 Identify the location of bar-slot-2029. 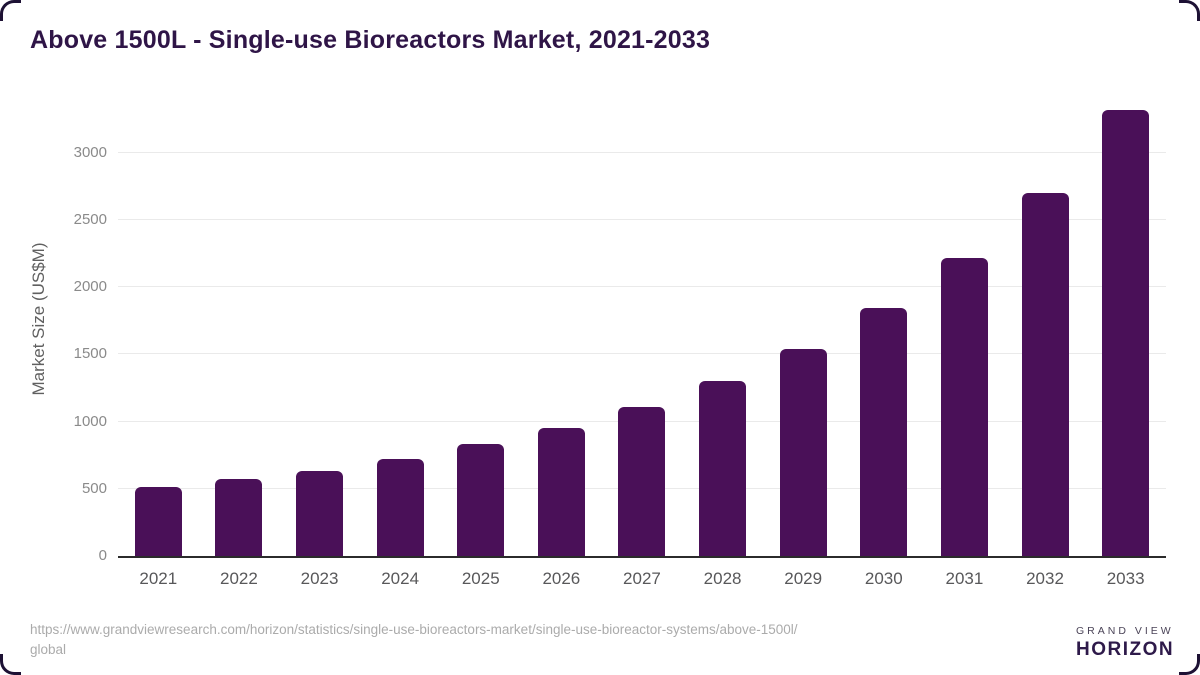
(803, 325).